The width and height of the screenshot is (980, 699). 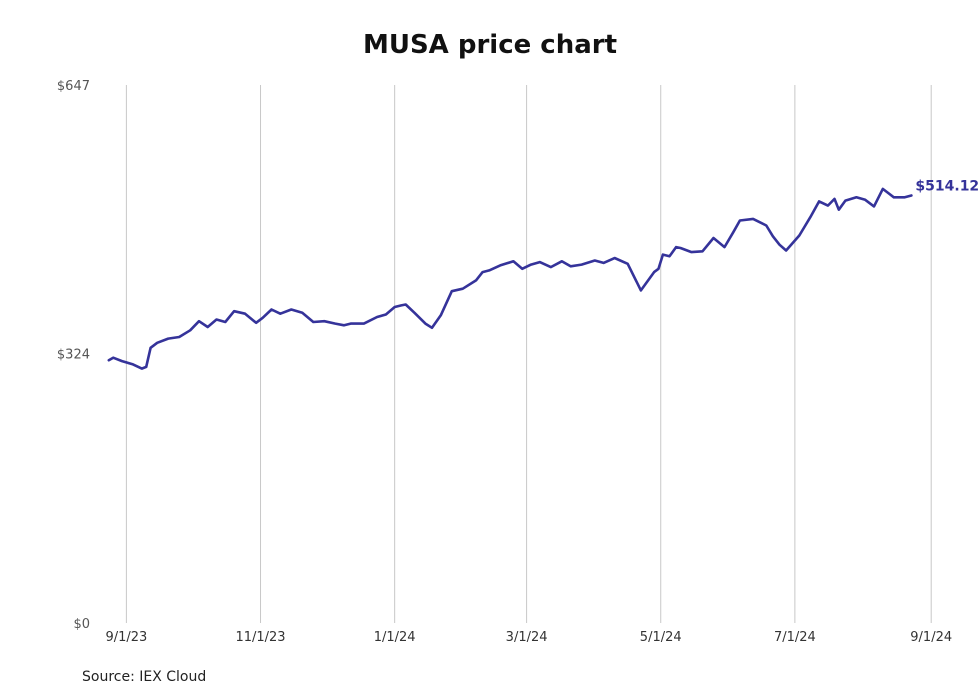 I want to click on last-price-label: $514.12, so click(x=947, y=186).